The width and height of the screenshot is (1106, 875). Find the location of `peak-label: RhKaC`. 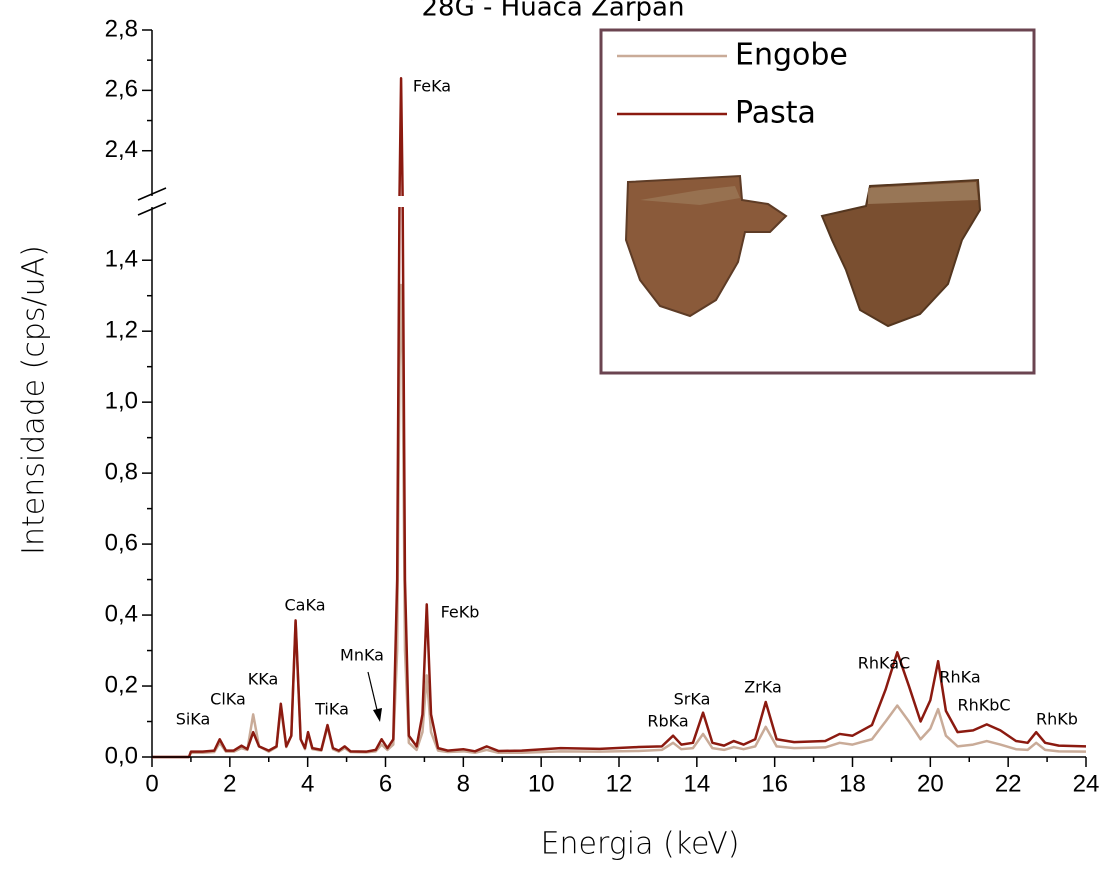

peak-label: RhKaC is located at coordinates (884, 663).